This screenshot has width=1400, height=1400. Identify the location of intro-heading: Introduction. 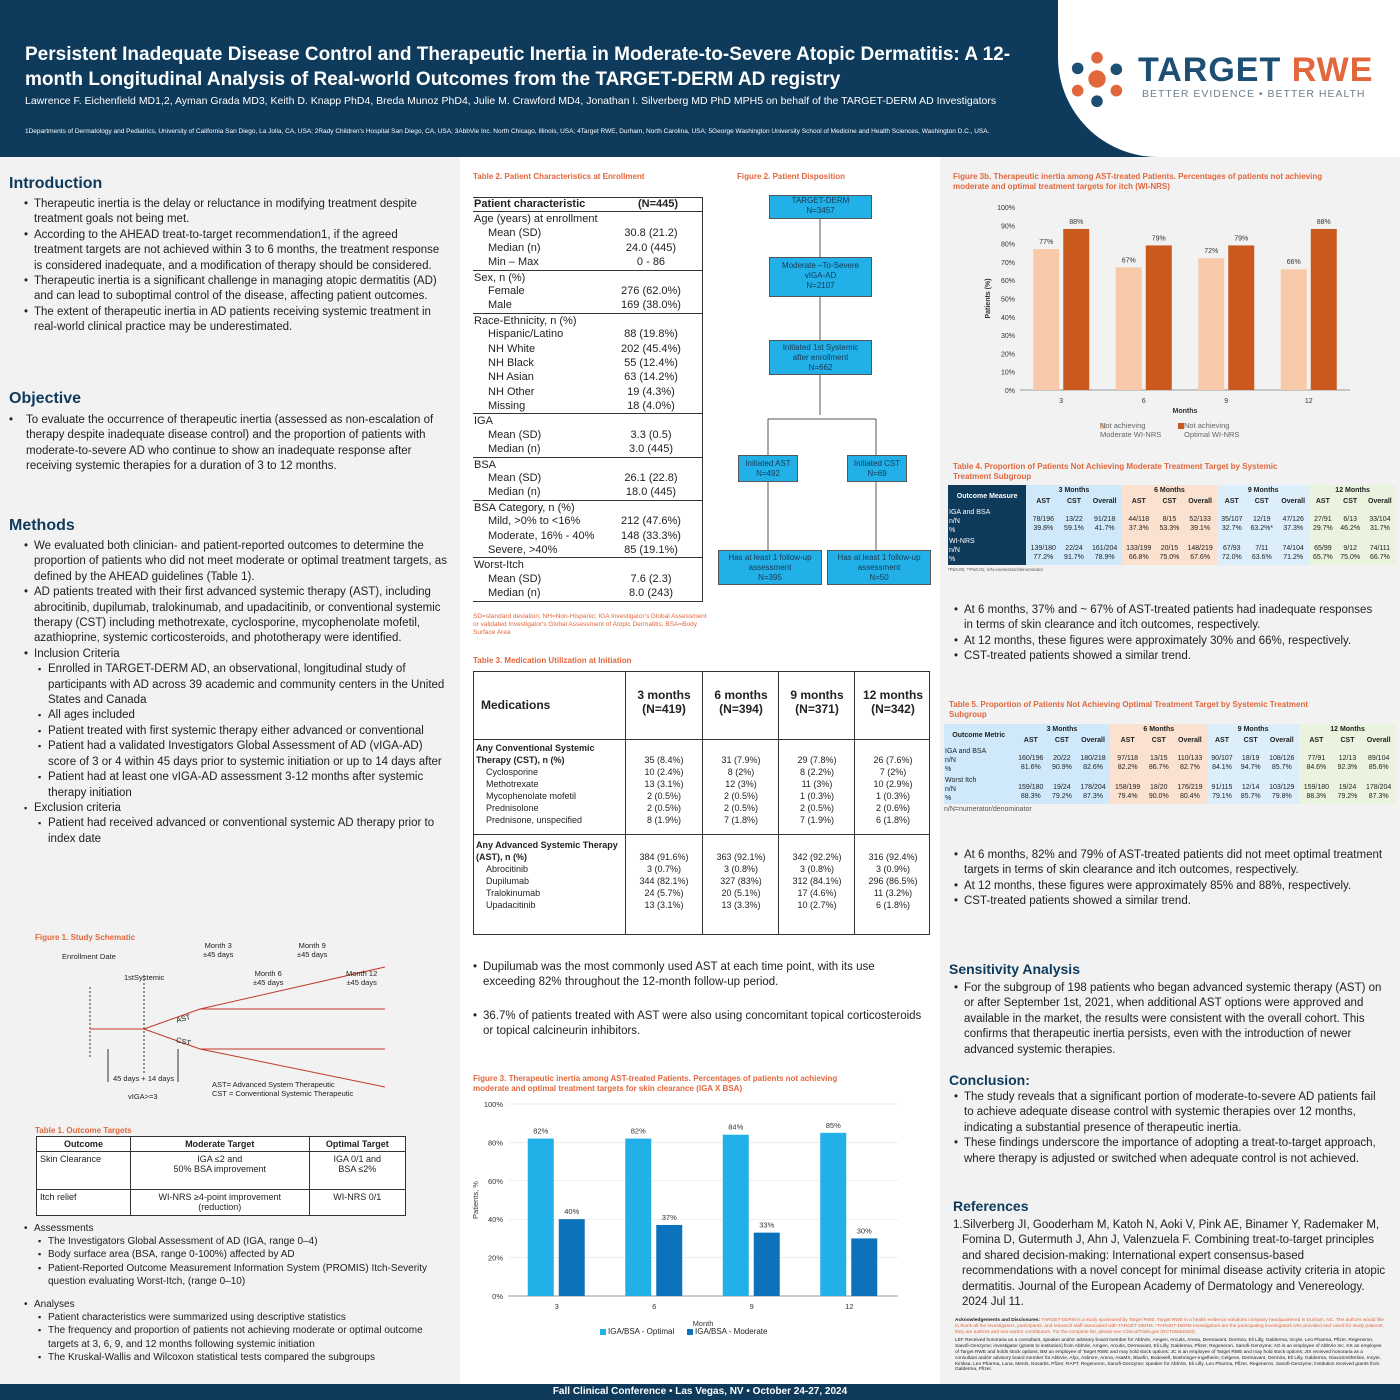
(56, 183).